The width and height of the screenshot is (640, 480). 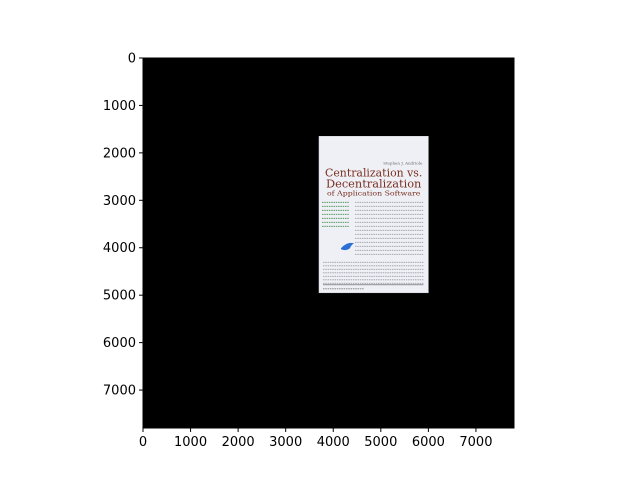 I want to click on x-tick-label: 4000, so click(x=333, y=442).